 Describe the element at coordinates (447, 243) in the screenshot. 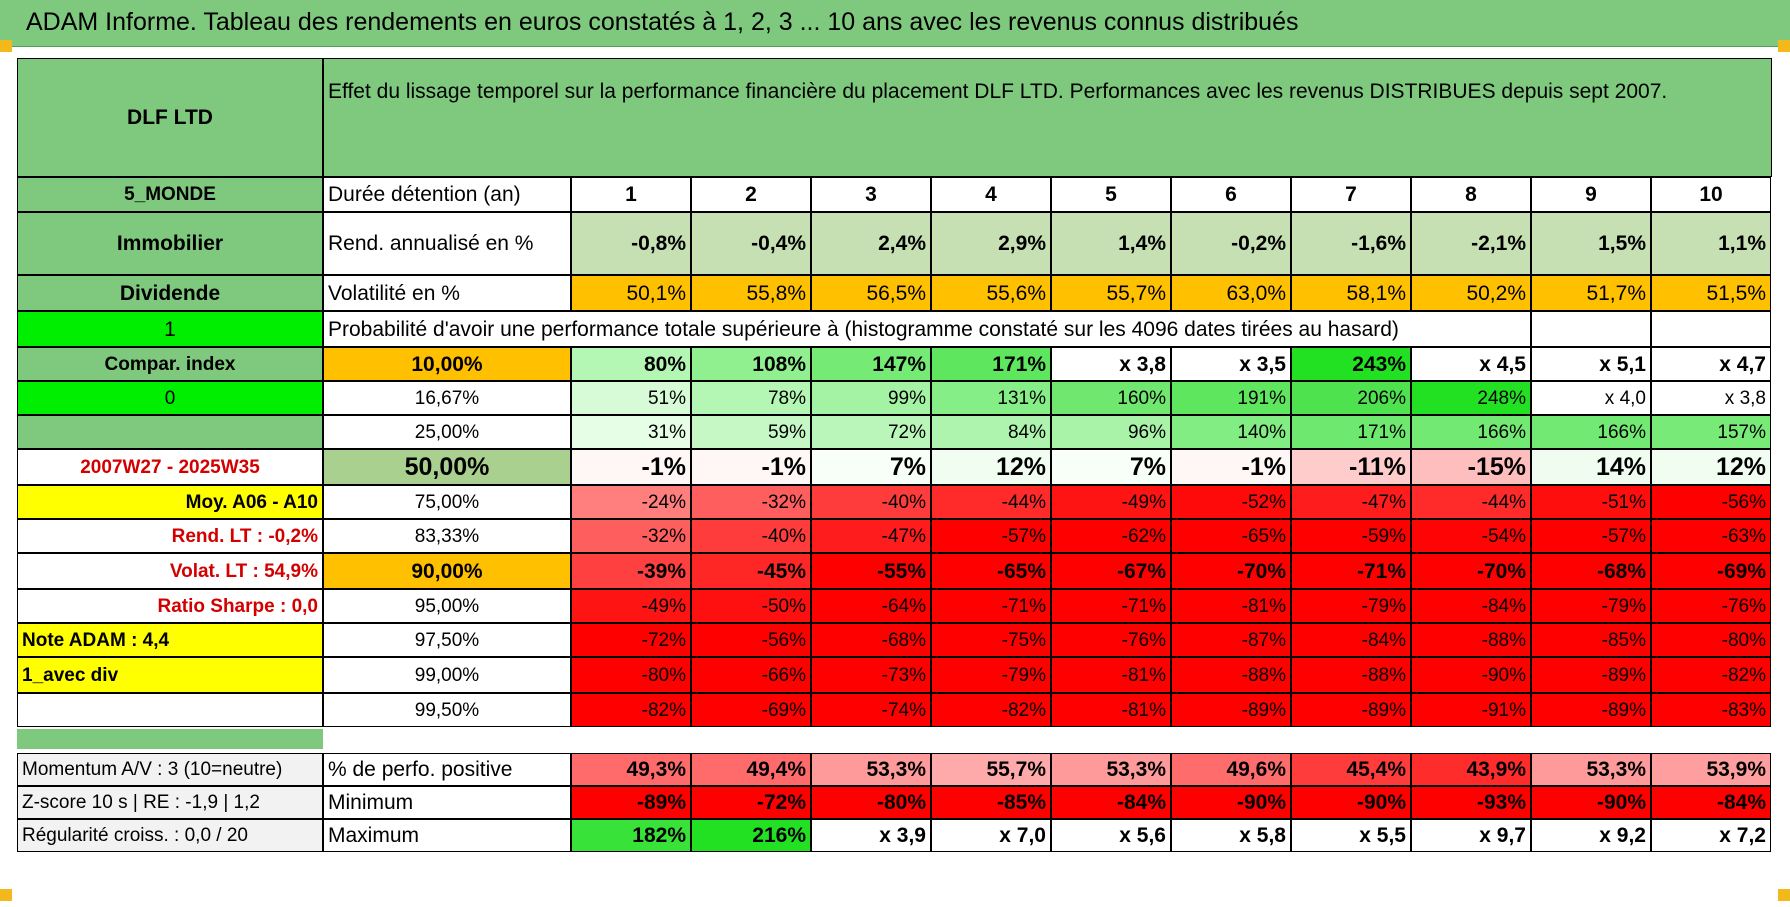

I see `rend-label: Rend. annualisé en %` at that location.